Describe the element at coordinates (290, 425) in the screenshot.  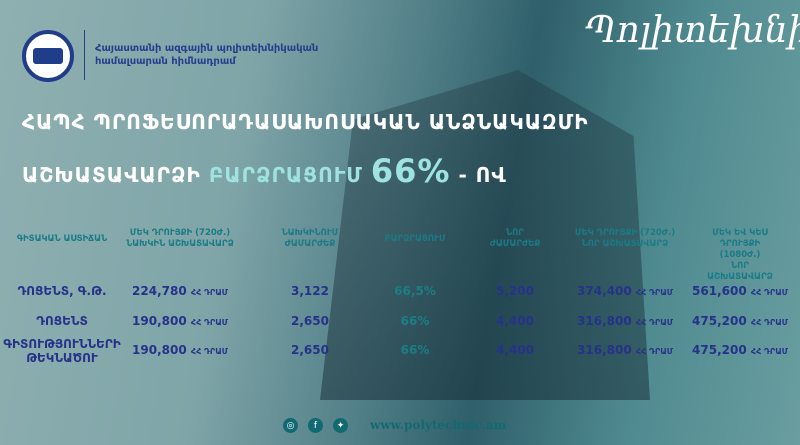
I see `instagram-icon: ◎` at that location.